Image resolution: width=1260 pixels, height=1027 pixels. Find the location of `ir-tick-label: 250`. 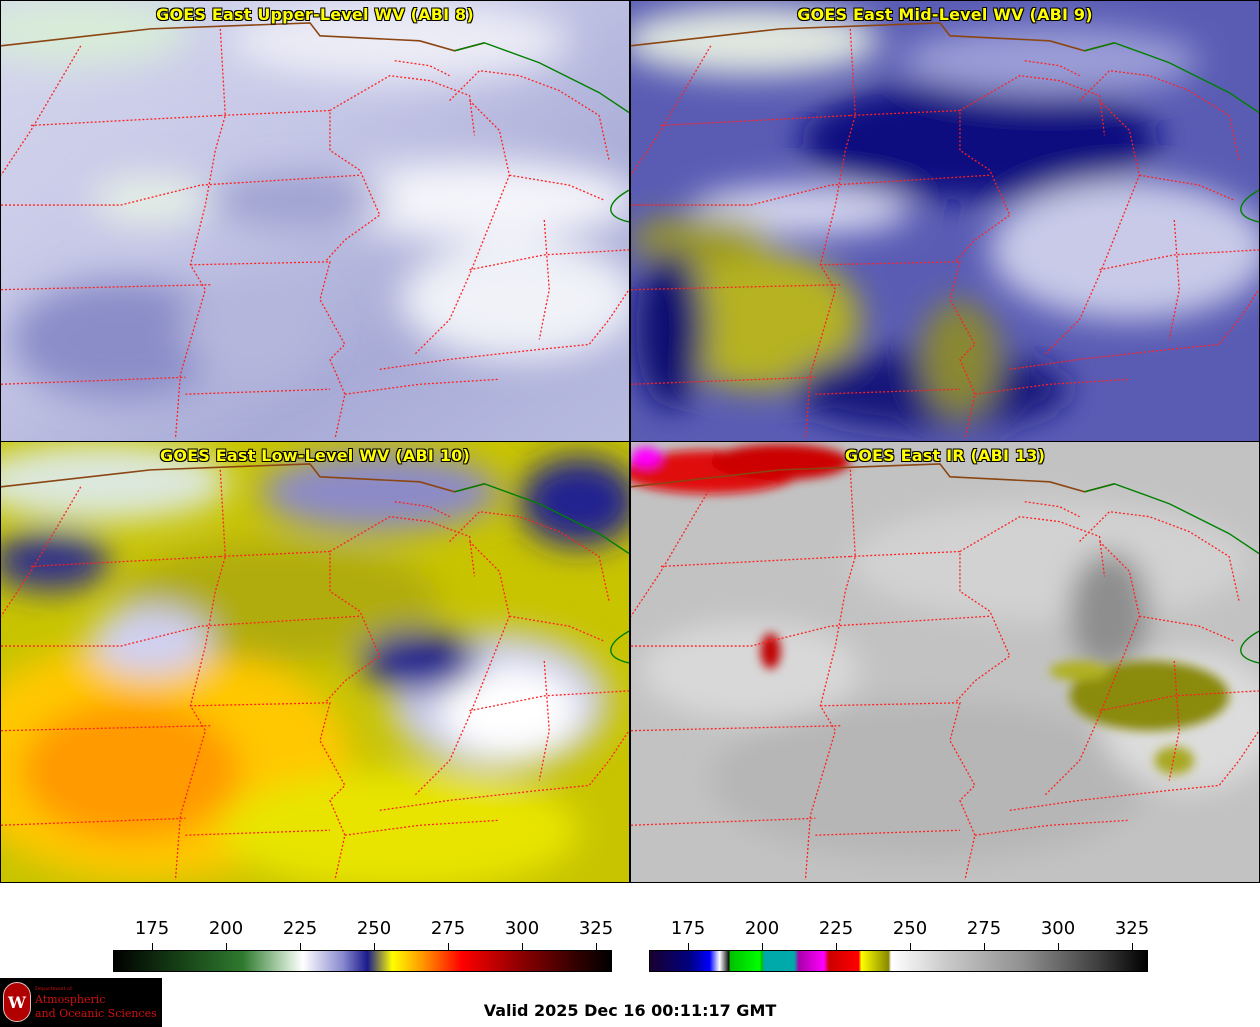

ir-tick-label: 250 is located at coordinates (910, 934).